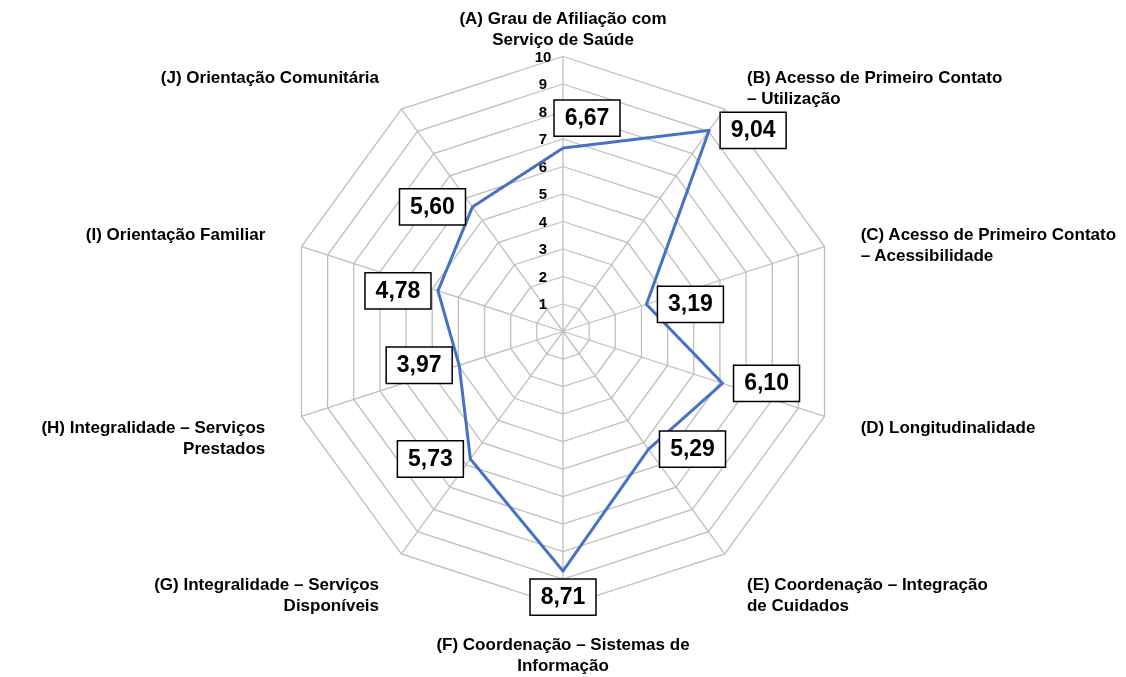 The image size is (1126, 677). Describe the element at coordinates (398, 289) in the screenshot. I see `data-label: 4,78` at that location.